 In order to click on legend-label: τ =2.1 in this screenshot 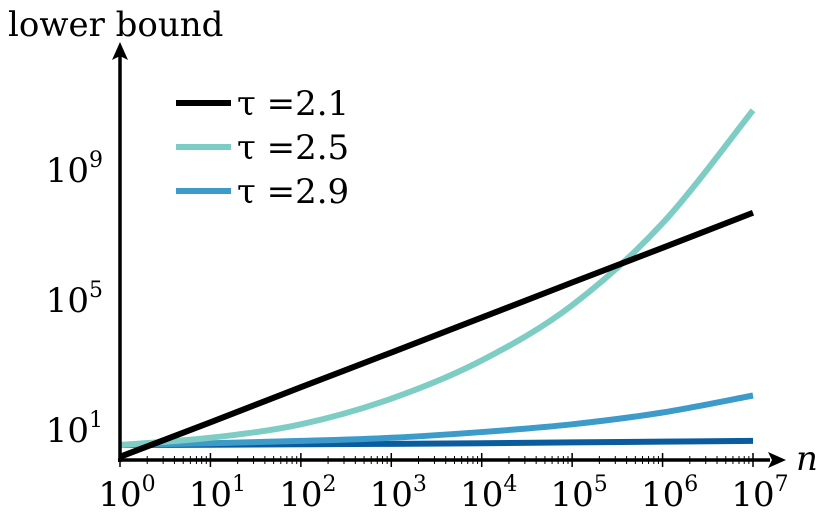, I will do `click(293, 104)`.